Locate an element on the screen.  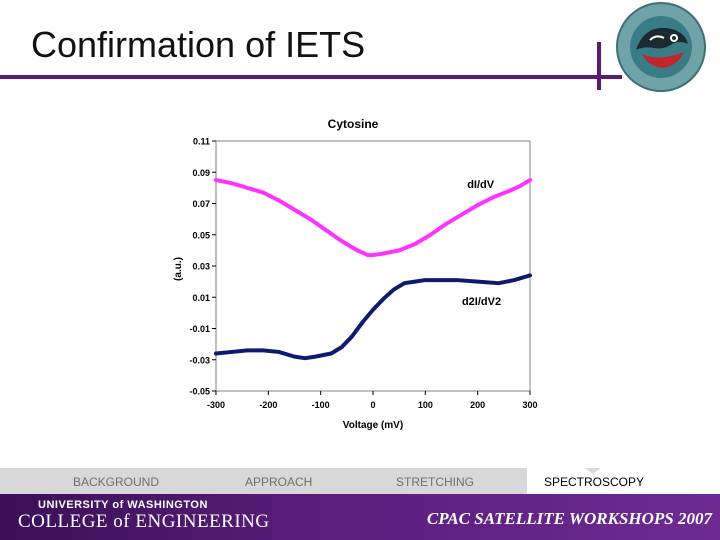
nav-item-stretching: STRETCHING is located at coordinates (435, 482).